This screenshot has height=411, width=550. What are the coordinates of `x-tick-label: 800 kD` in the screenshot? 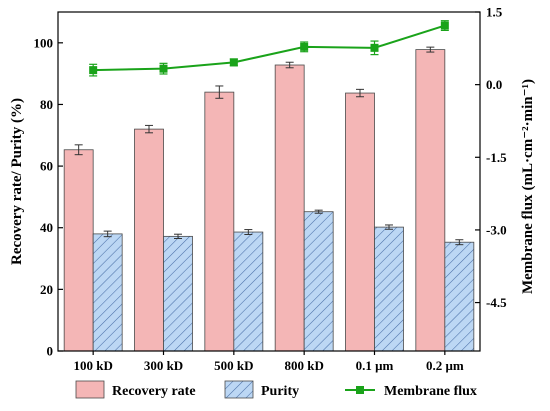 It's located at (303, 365).